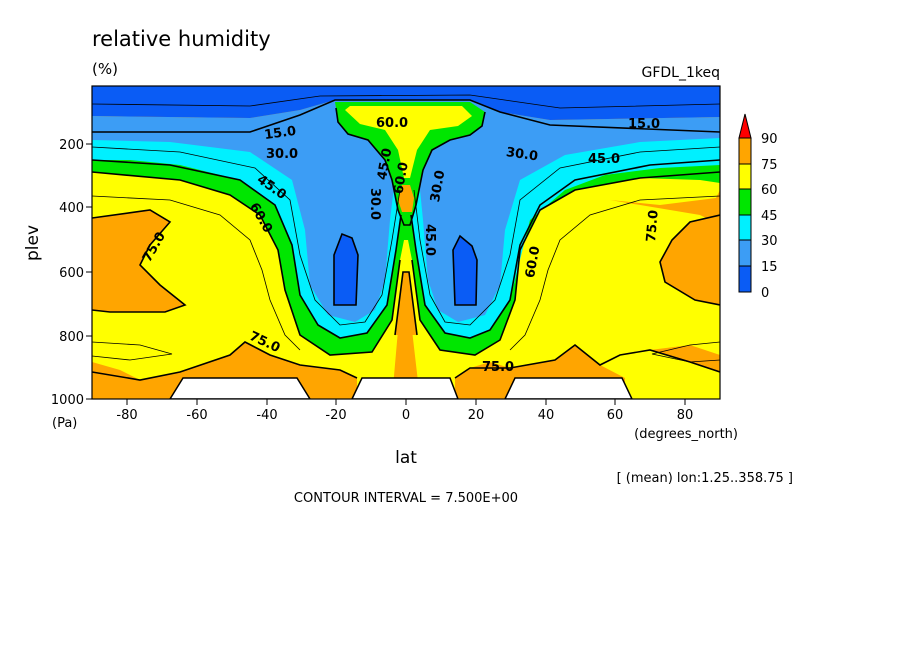  I want to click on contour-interval: CONTOUR INTERVAL = 7.500E+00, so click(406, 498).